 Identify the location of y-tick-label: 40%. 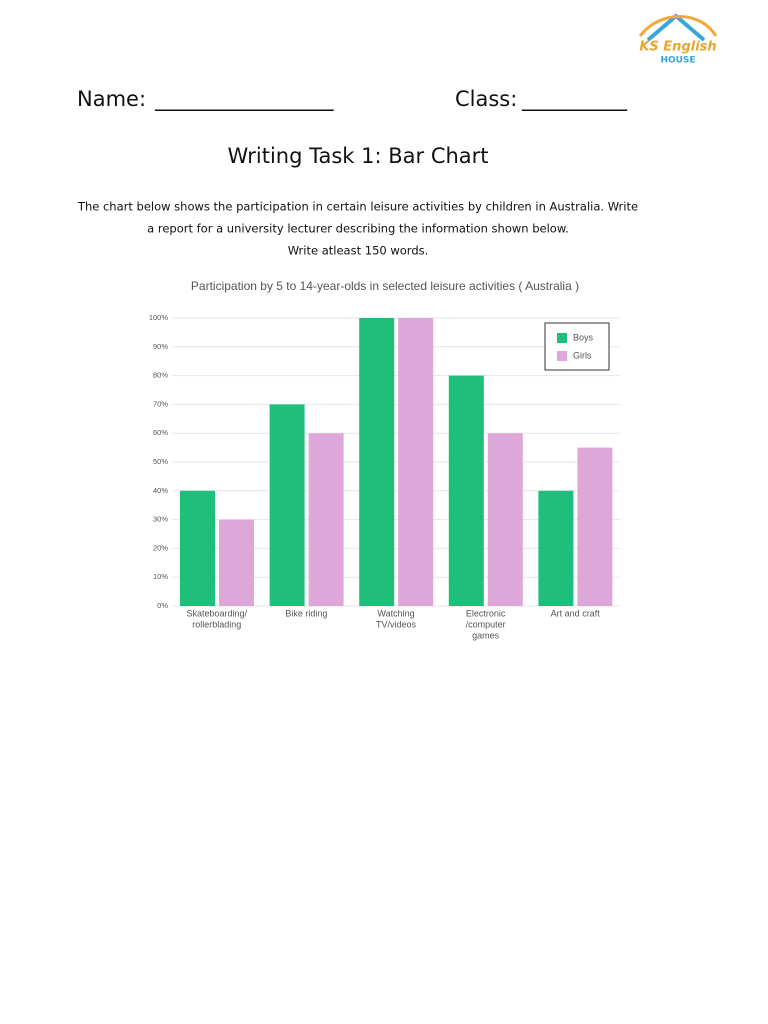
(160, 490).